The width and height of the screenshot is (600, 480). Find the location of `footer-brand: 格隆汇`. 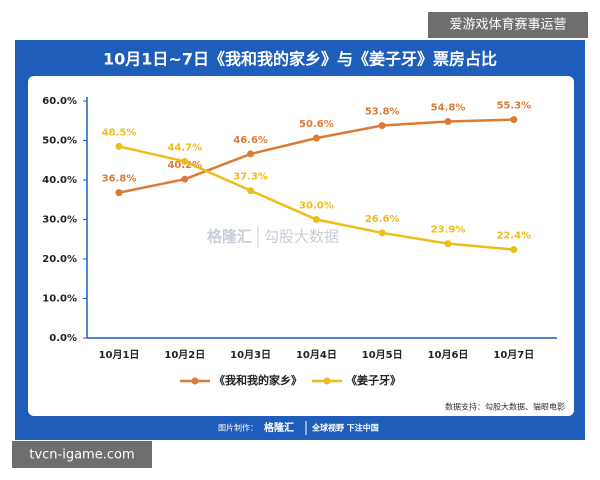

footer-brand: 格隆汇 is located at coordinates (279, 427).